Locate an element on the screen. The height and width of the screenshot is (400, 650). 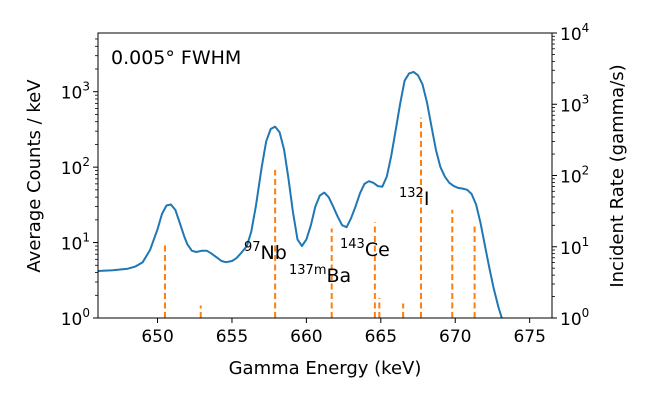
y-right-tick-label-1000: 10³ is located at coordinates (574, 104).